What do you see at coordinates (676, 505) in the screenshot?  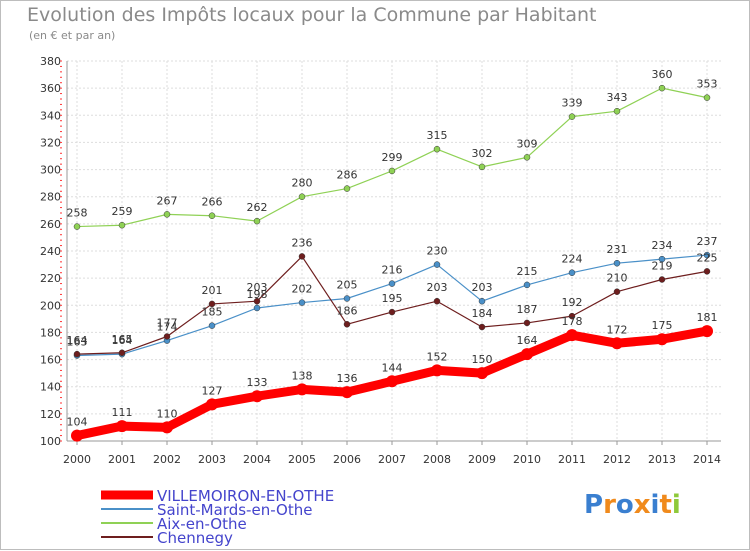 I see `logo-letter: i` at bounding box center [676, 505].